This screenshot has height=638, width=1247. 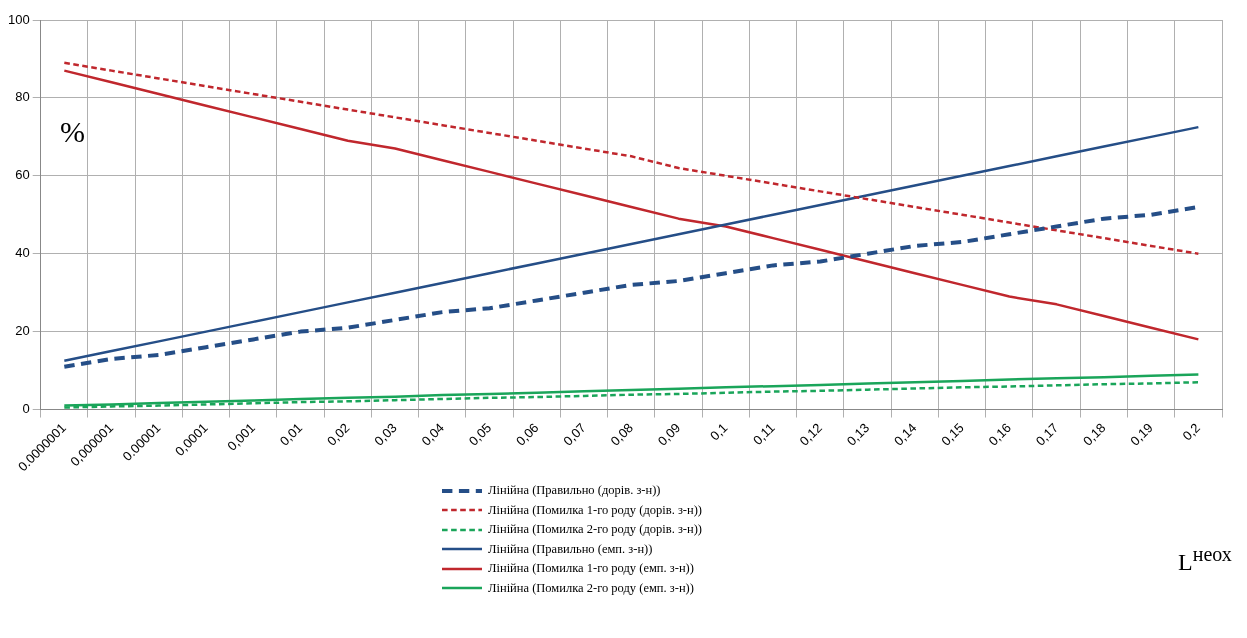 What do you see at coordinates (1205, 559) in the screenshot?
I see `text: L$^{неох}$` at bounding box center [1205, 559].